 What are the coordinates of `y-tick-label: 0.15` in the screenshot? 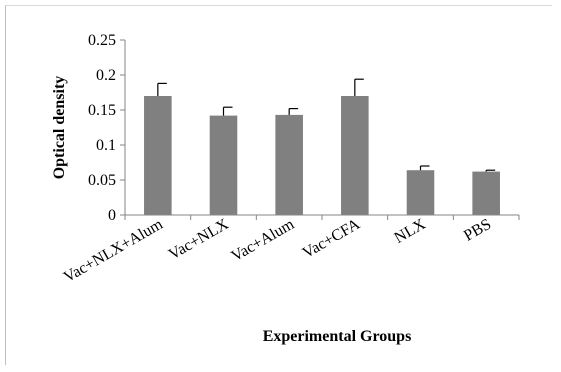 It's located at (102, 110).